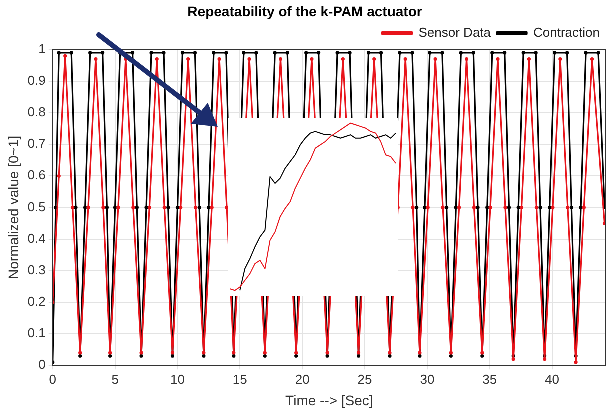  I want to click on y-tick-label: 0, so click(42, 364).